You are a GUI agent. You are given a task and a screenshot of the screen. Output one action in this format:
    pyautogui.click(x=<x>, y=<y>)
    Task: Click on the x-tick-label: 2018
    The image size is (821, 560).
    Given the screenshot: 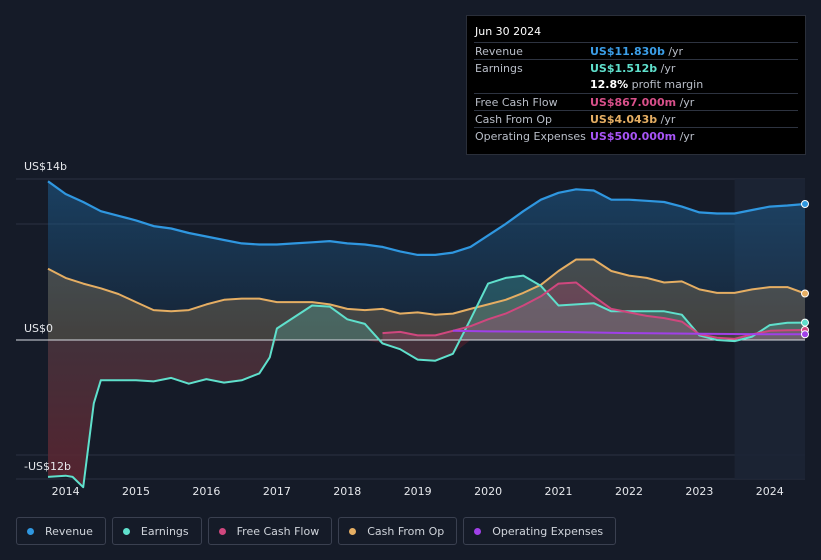 What is the action you would take?
    pyautogui.click(x=347, y=491)
    